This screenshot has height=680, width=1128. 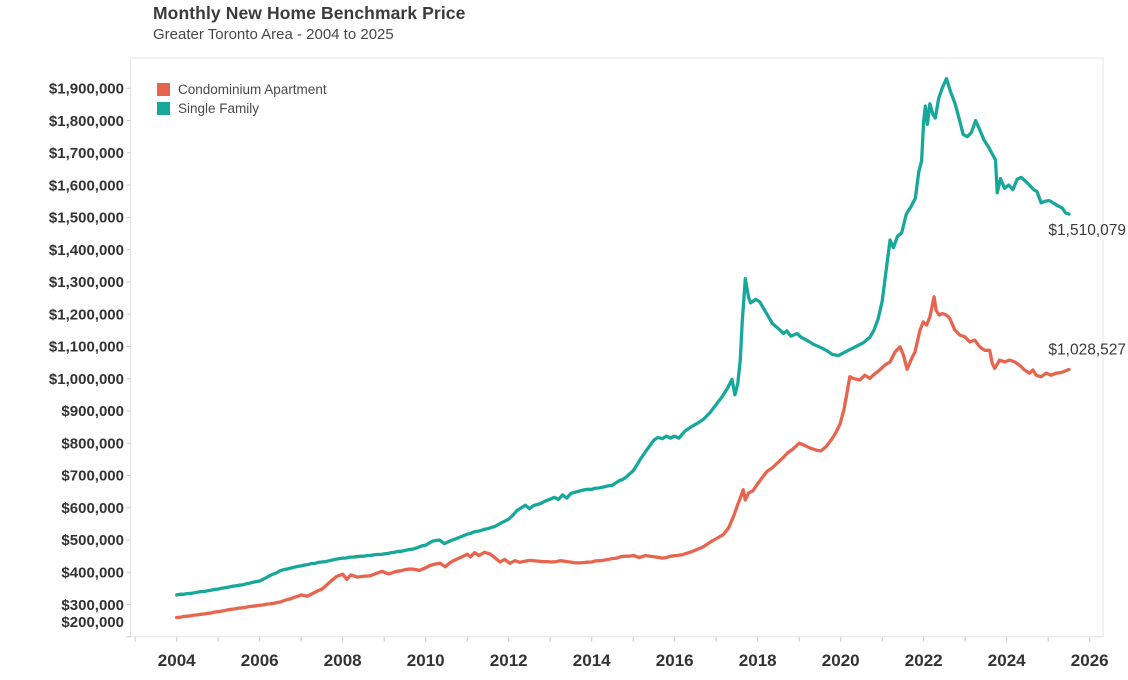 What do you see at coordinates (924, 660) in the screenshot?
I see `x-axis-label: 2022` at bounding box center [924, 660].